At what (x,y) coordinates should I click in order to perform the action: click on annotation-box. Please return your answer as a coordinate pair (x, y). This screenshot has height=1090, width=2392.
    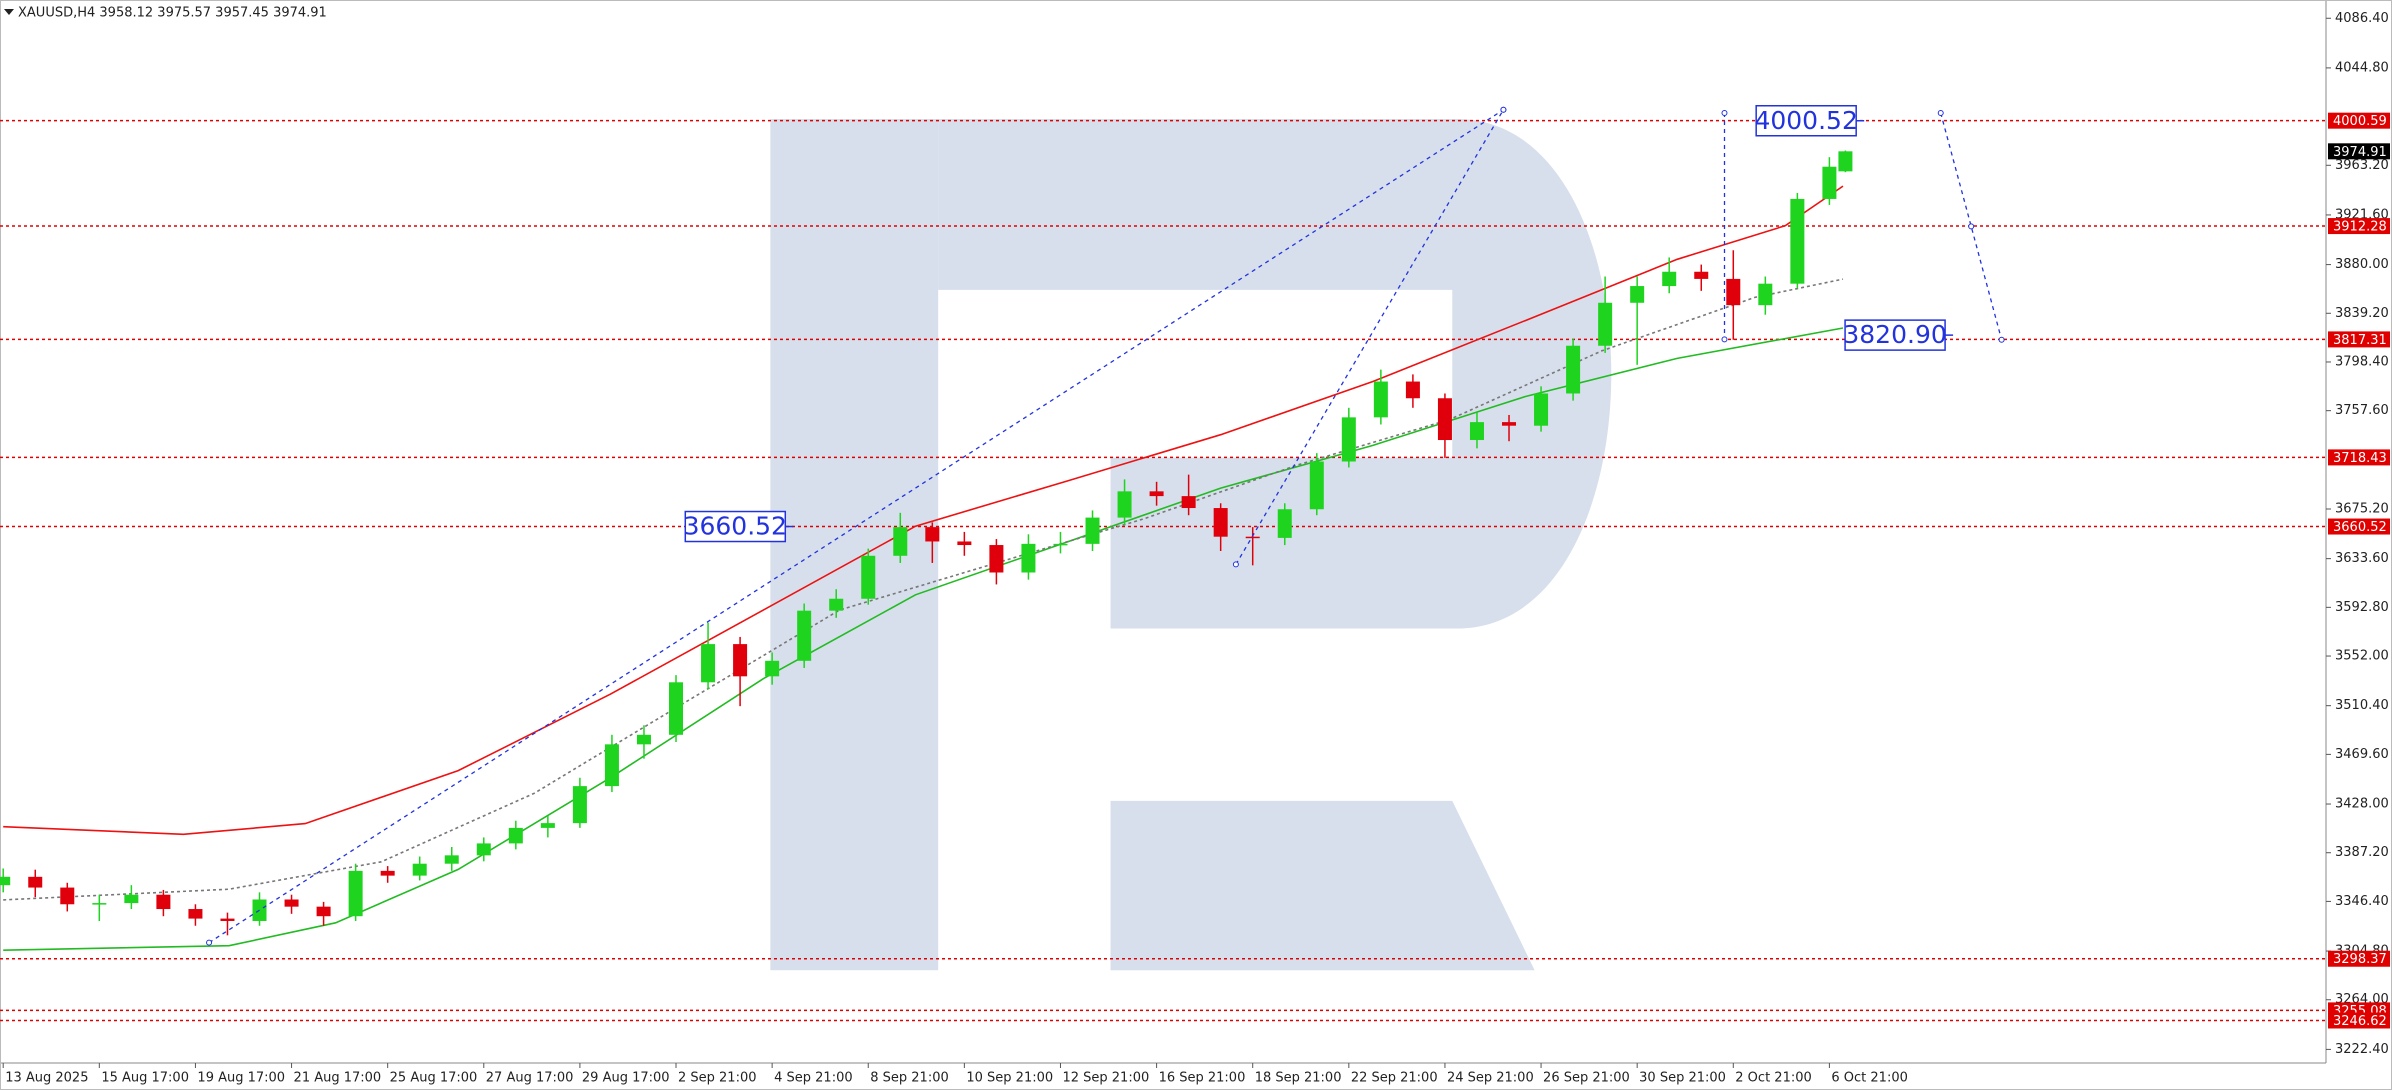
    Looking at the image, I should click on (735, 526).